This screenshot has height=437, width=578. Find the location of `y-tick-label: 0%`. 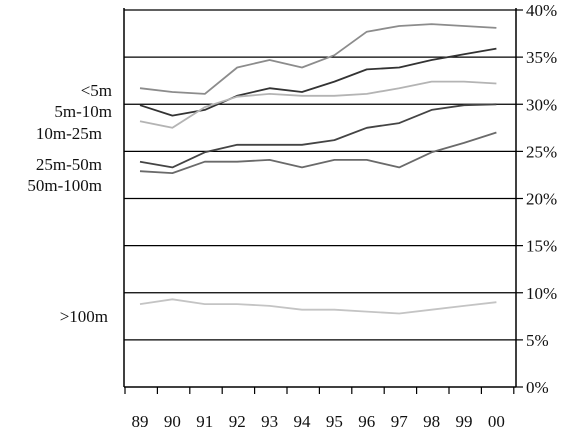

y-tick-label: 0% is located at coordinates (537, 387).